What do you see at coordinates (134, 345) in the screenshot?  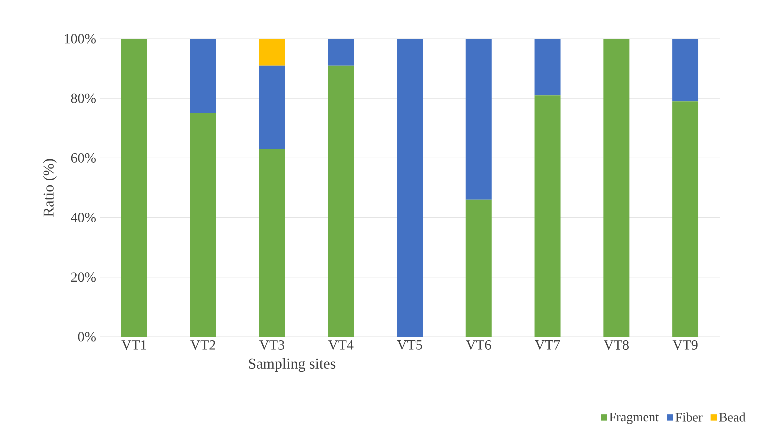 I see `x-tick-label: VT1` at bounding box center [134, 345].